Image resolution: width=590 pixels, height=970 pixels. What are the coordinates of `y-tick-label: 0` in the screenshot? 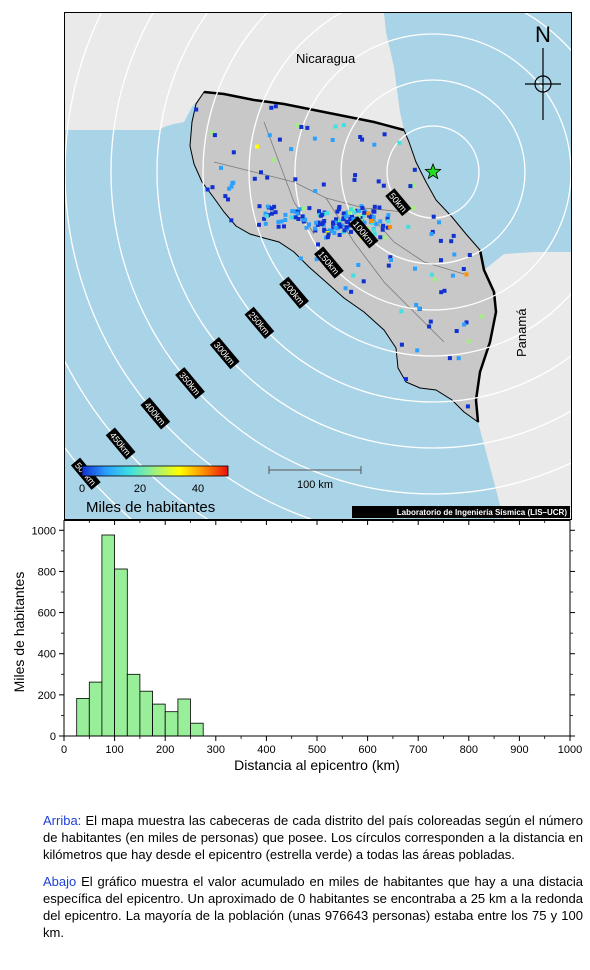 It's located at (53, 737).